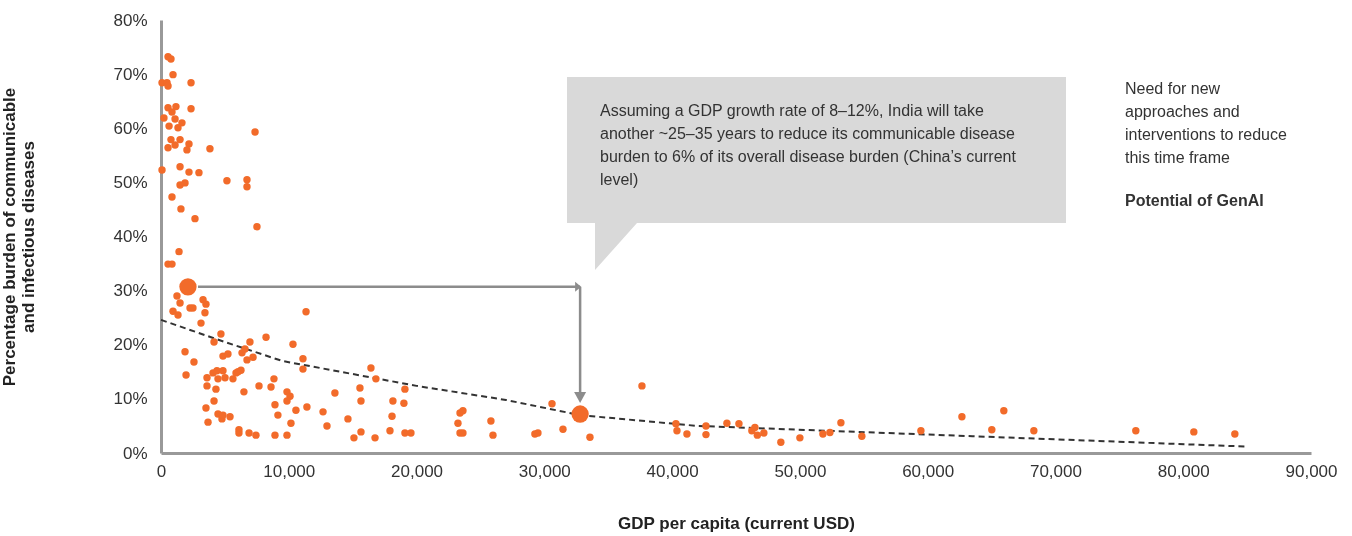 The height and width of the screenshot is (536, 1352). I want to click on x-tick-label: 60,000, so click(928, 471).